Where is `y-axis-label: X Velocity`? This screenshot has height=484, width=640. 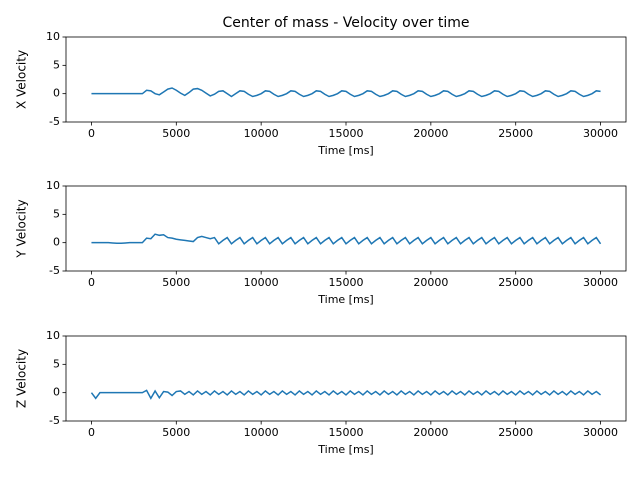 y-axis-label: X Velocity is located at coordinates (22, 79).